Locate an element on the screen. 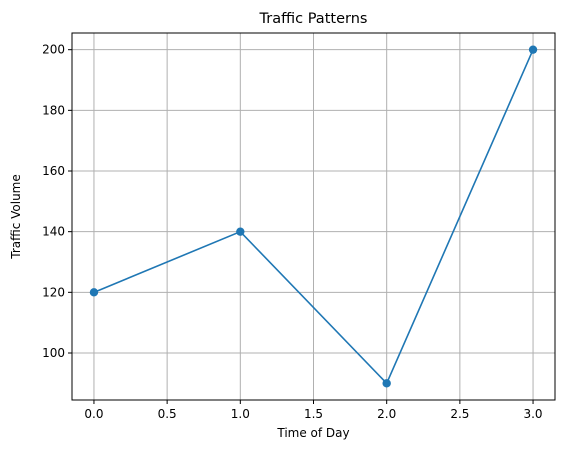 The image size is (571, 455). x-tick-label: 3.0 is located at coordinates (532, 414).